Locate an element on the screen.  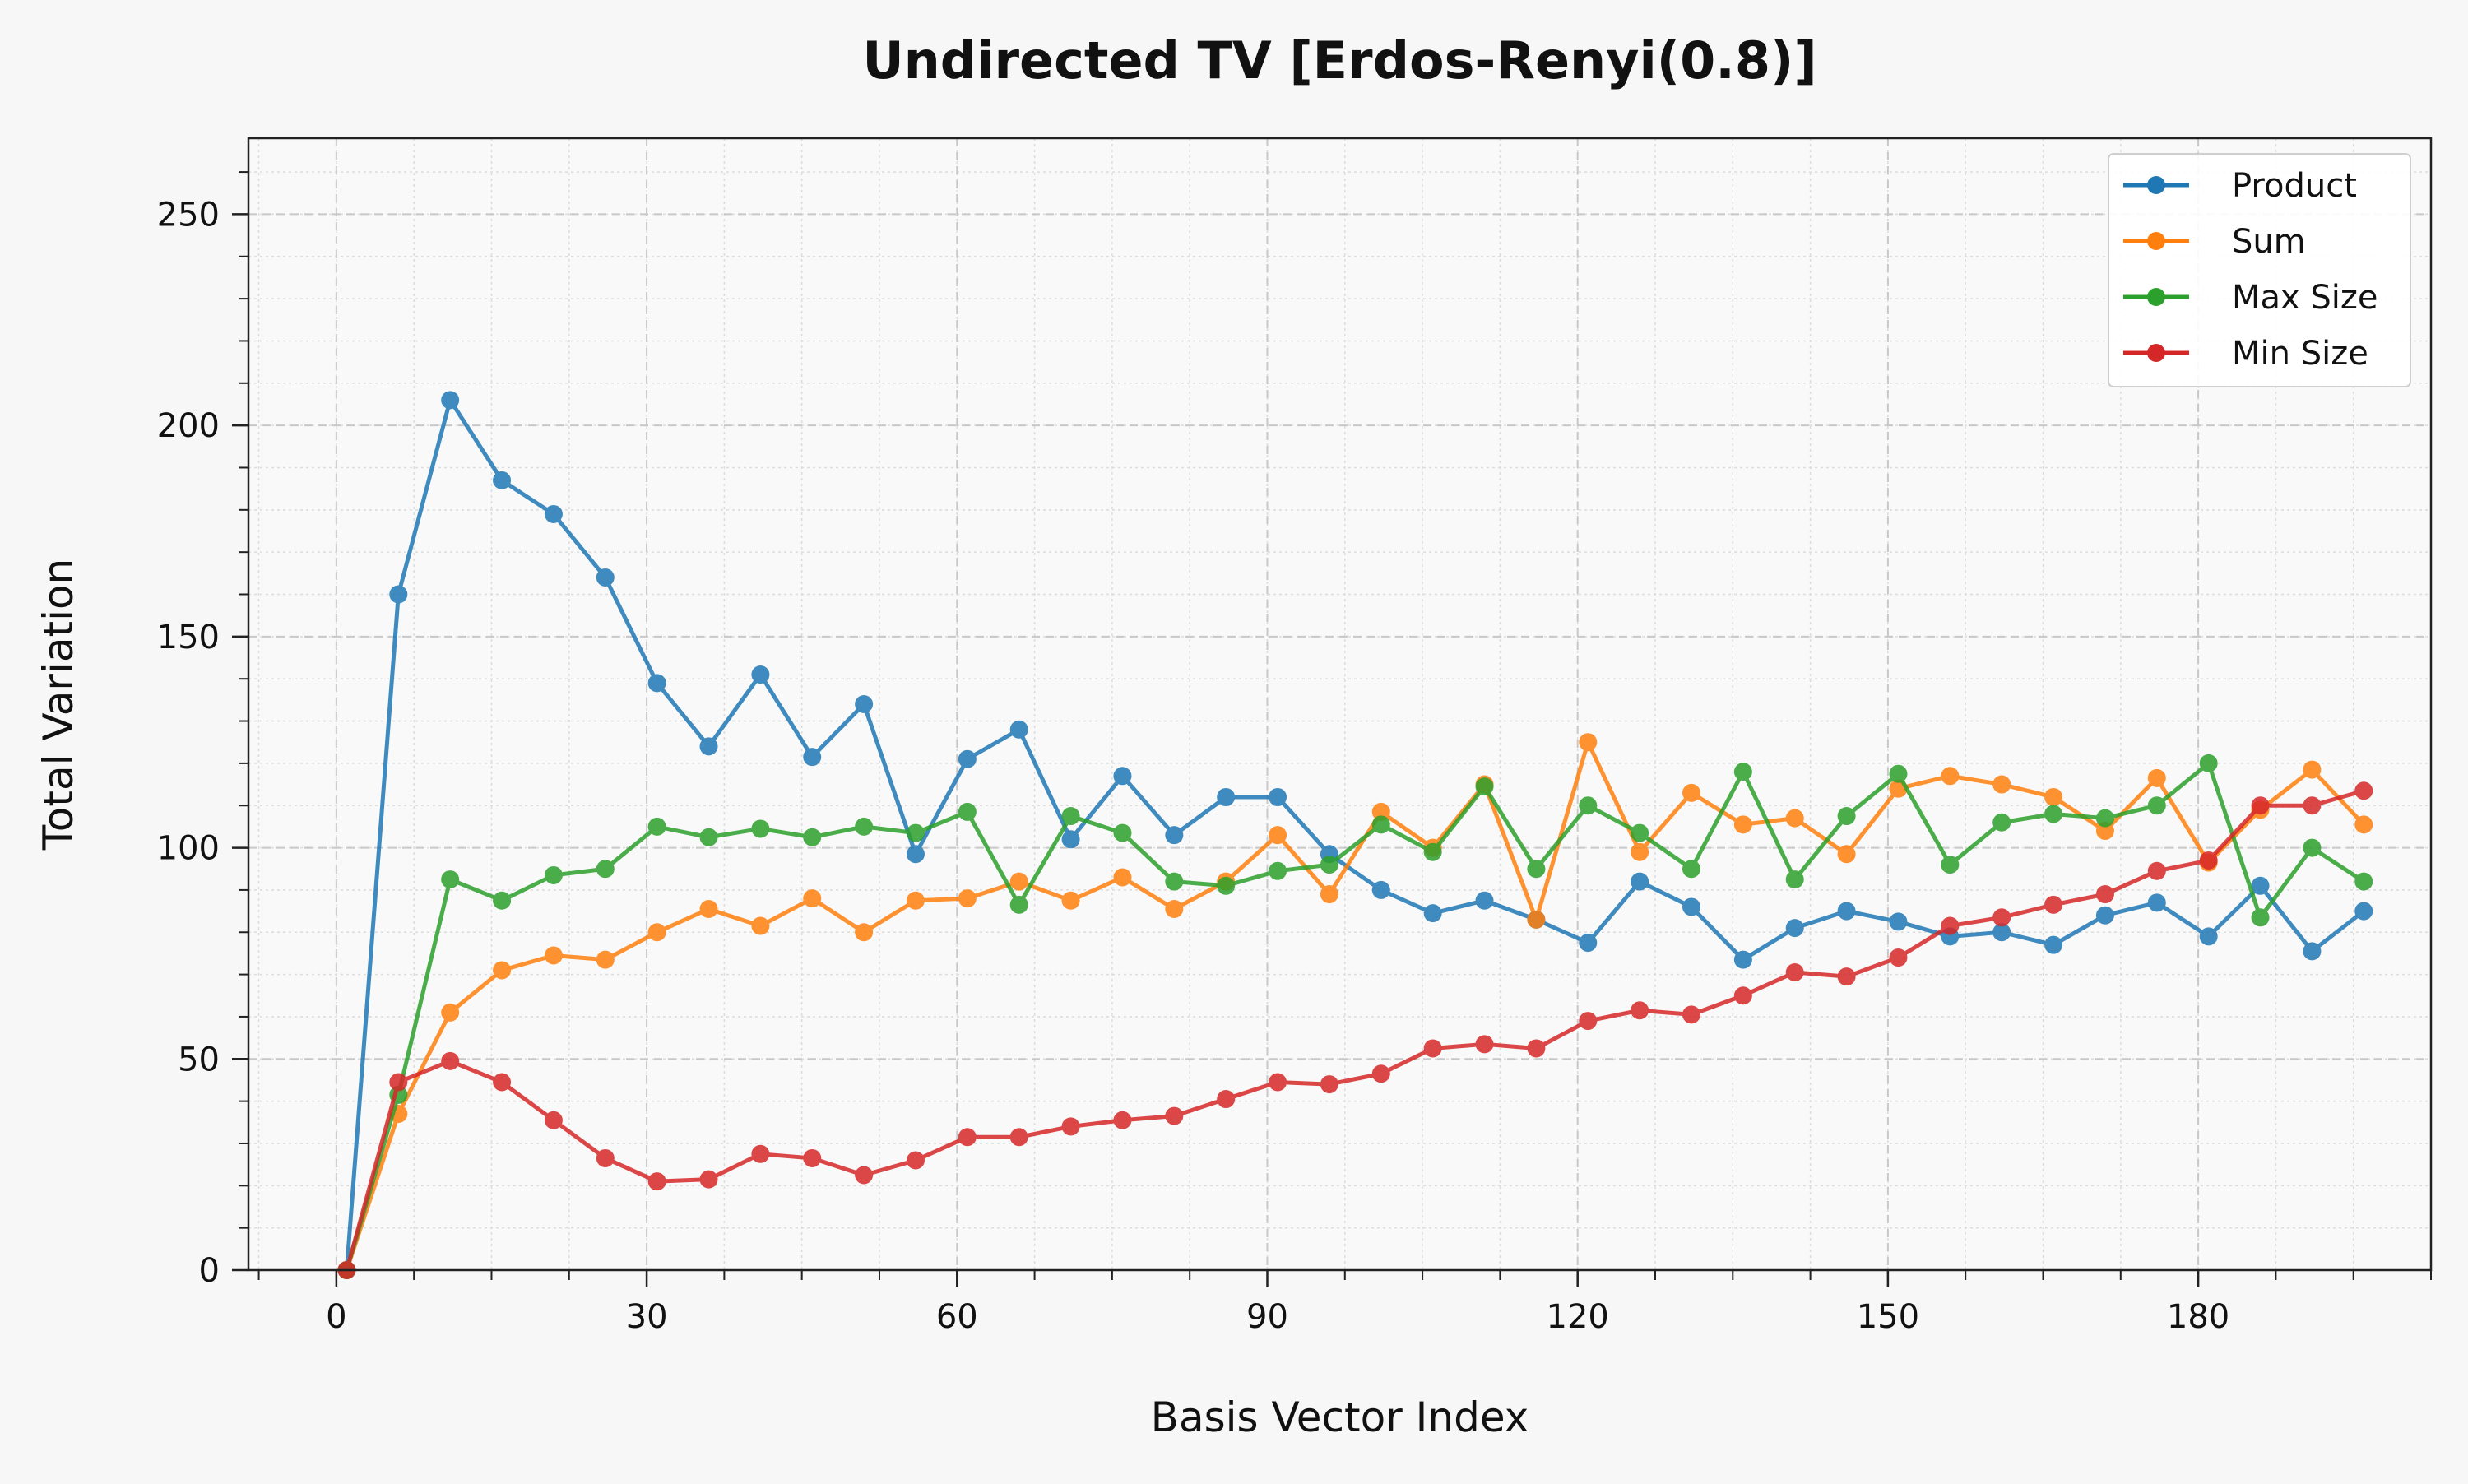
x-tick-label: 150 is located at coordinates (1888, 1317).